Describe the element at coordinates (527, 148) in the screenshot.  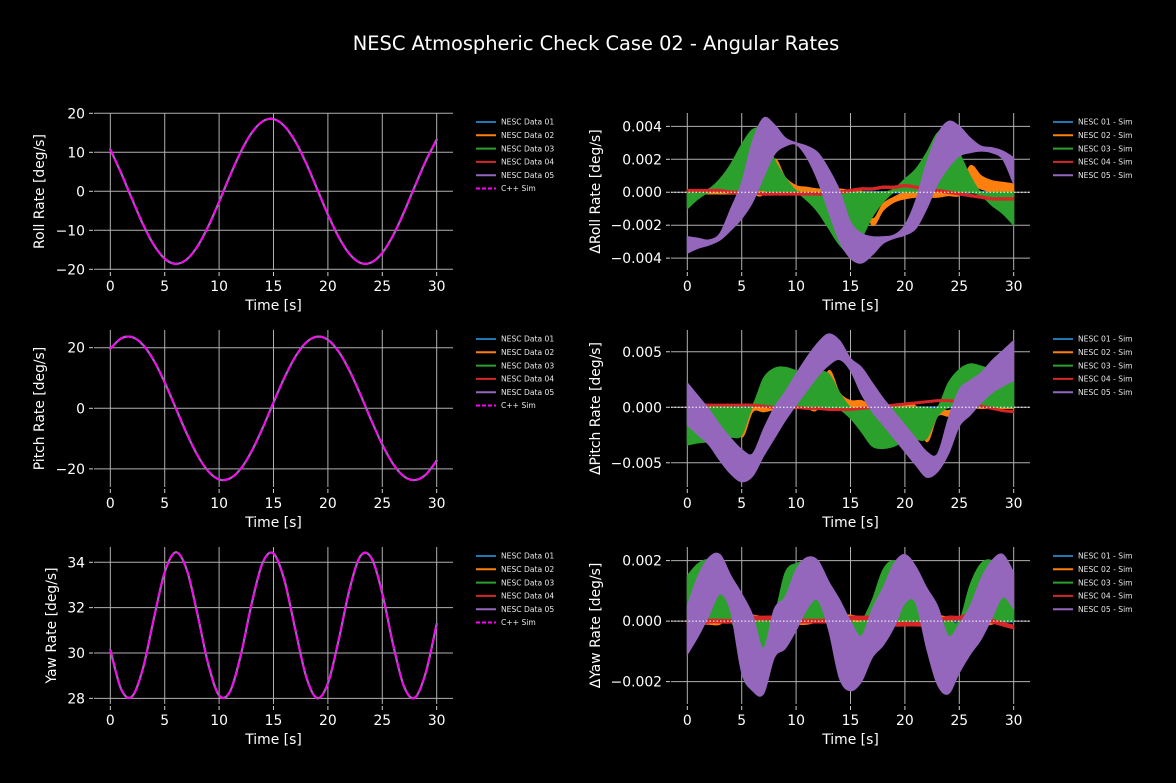
I see `legend-label: NESC Data 03` at that location.